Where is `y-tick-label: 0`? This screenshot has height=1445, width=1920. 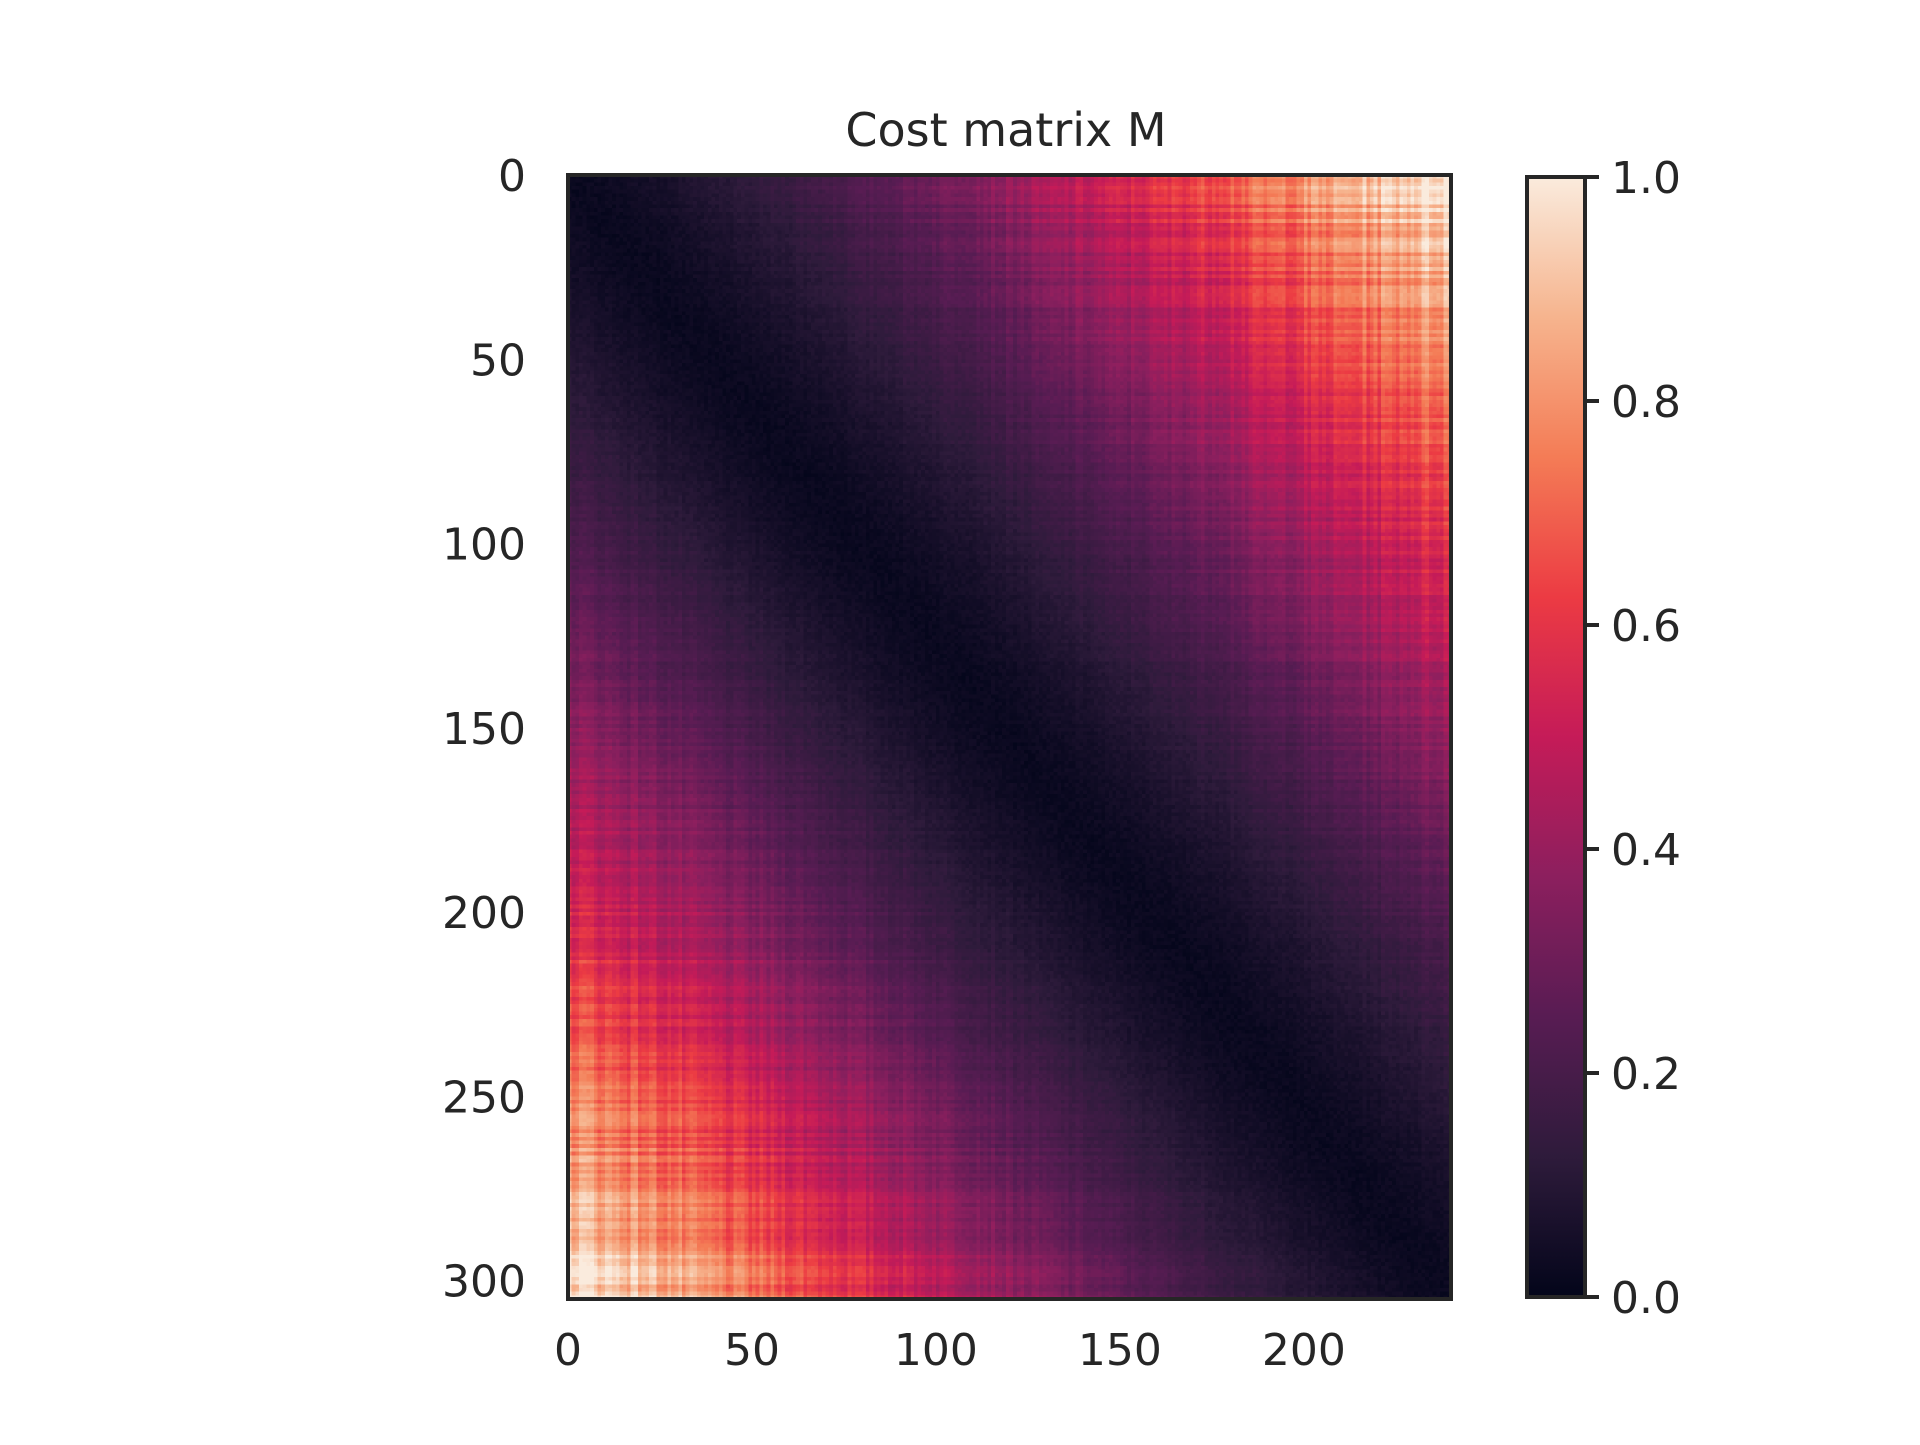 y-tick-label: 0 is located at coordinates (512, 176).